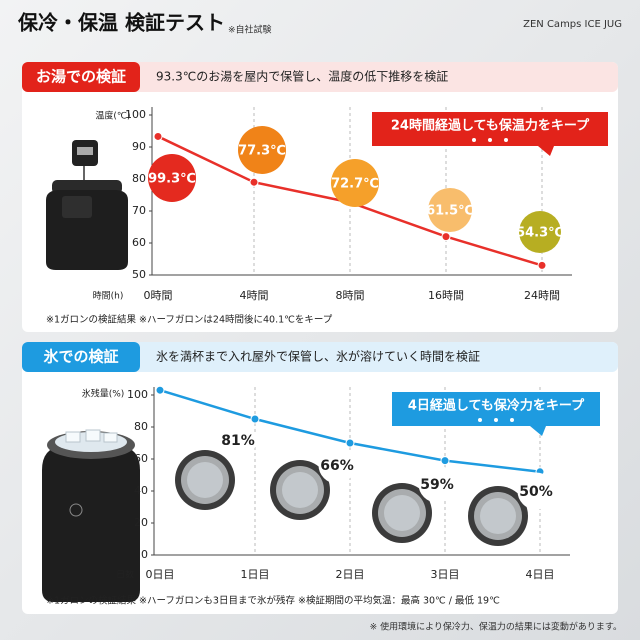 This screenshot has height=640, width=640. Describe the element at coordinates (542, 295) in the screenshot. I see `x-tick-label: 24時間` at that location.